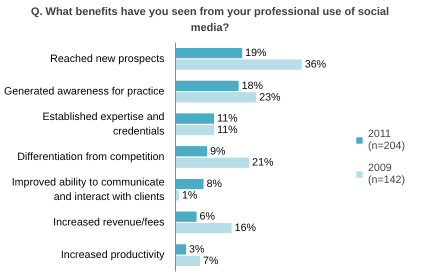  Describe the element at coordinates (211, 260) in the screenshot. I see `data-label: 7%` at that location.